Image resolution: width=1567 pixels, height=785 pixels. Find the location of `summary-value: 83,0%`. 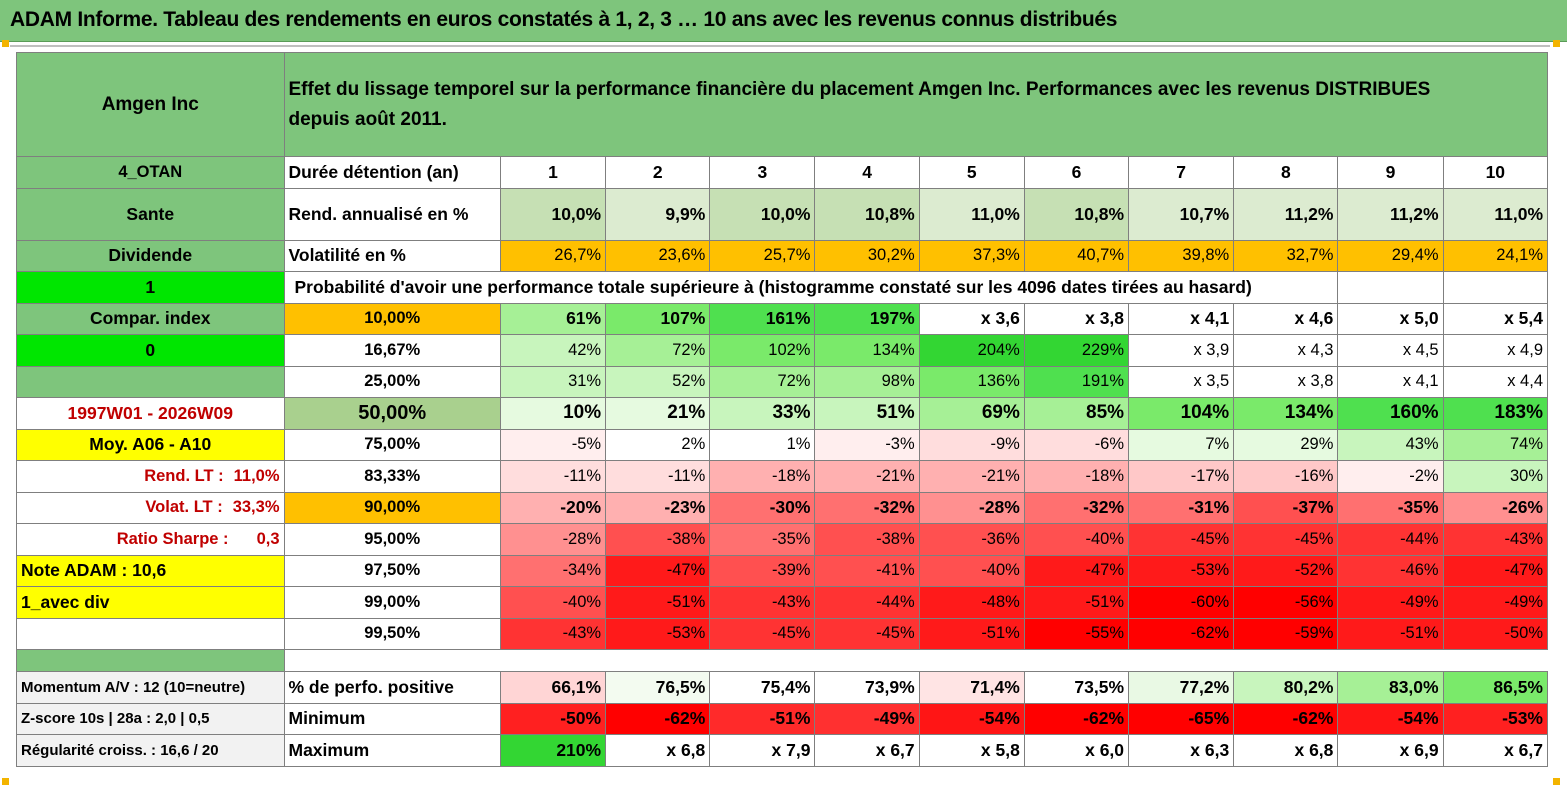

summary-value: 83,0% is located at coordinates (1390, 687).